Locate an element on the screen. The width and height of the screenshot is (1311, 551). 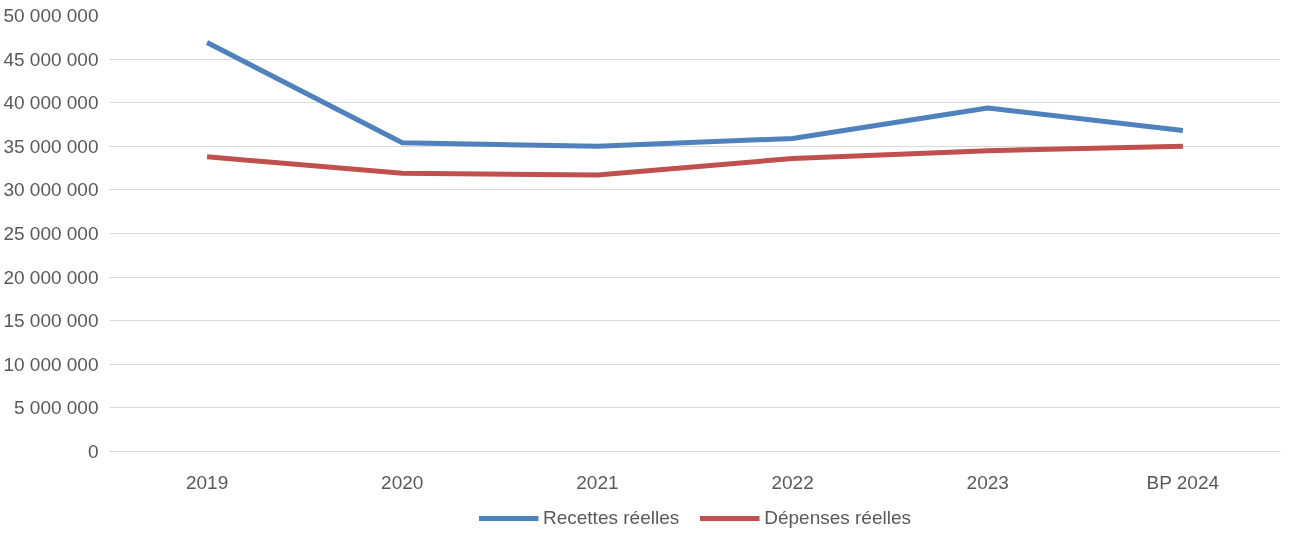
x-tick-label: 2021 is located at coordinates (597, 482).